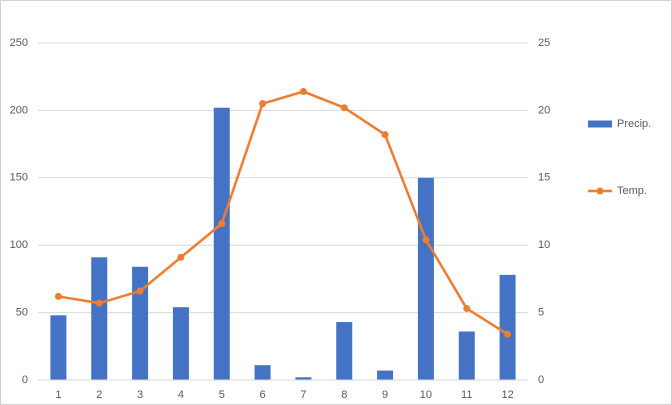  Describe the element at coordinates (600, 124) in the screenshot. I see `legend-swatch` at that location.